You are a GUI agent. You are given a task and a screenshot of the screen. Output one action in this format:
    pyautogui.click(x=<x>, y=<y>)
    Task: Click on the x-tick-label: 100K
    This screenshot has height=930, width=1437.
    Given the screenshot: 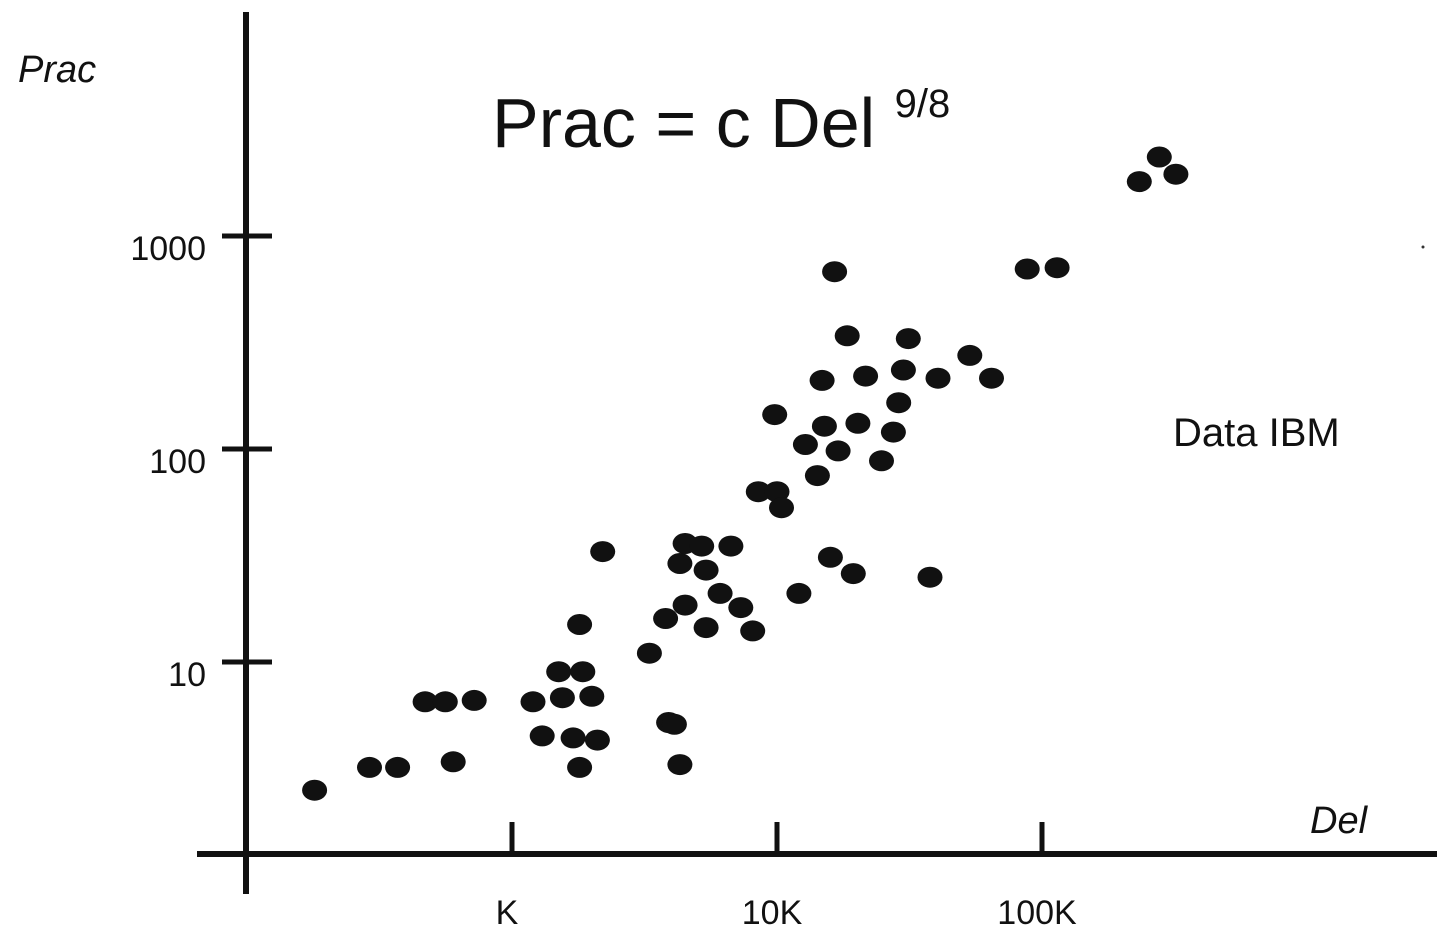 What is the action you would take?
    pyautogui.click(x=1037, y=912)
    